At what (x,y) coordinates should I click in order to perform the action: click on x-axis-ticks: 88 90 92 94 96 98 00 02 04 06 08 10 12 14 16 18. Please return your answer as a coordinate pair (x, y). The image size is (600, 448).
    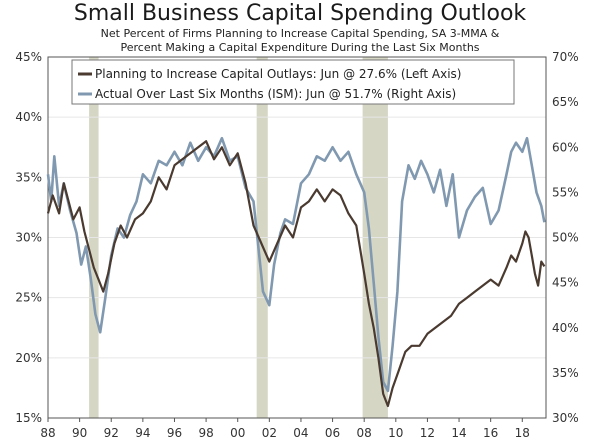
    Looking at the image, I should click on (285, 429).